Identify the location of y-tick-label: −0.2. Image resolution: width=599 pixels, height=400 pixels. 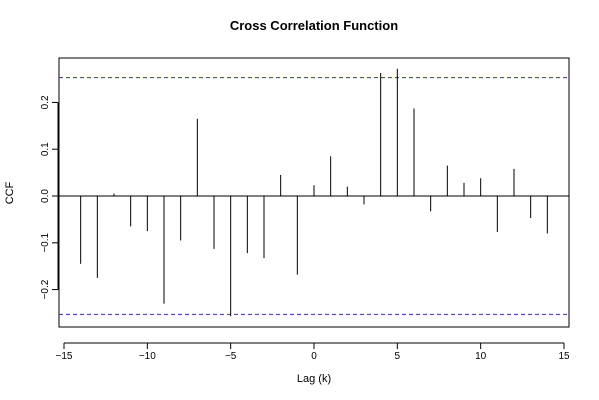
(45, 289).